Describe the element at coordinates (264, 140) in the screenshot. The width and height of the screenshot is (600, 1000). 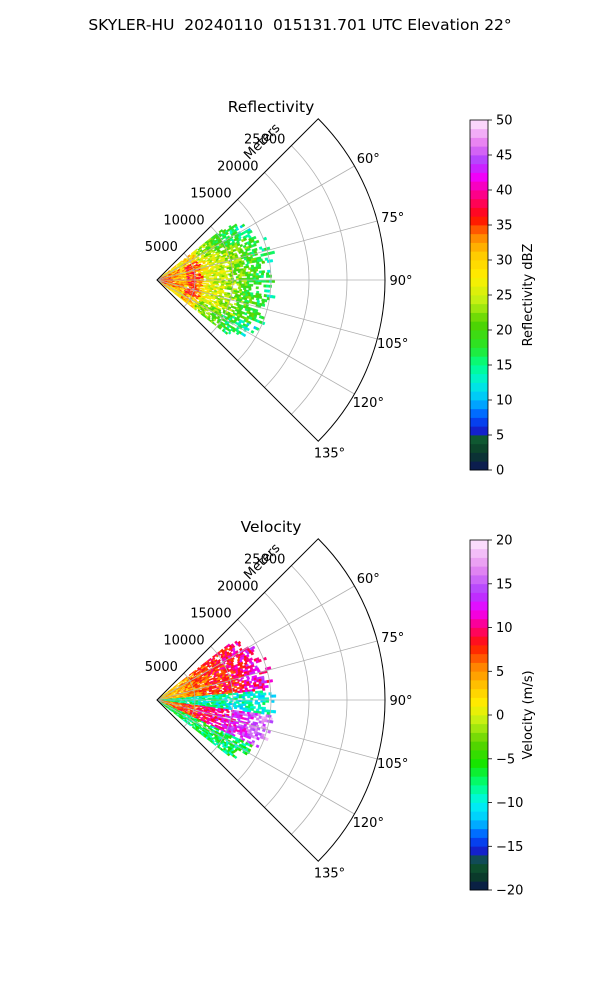
I see `range-tick-label: 25000` at that location.